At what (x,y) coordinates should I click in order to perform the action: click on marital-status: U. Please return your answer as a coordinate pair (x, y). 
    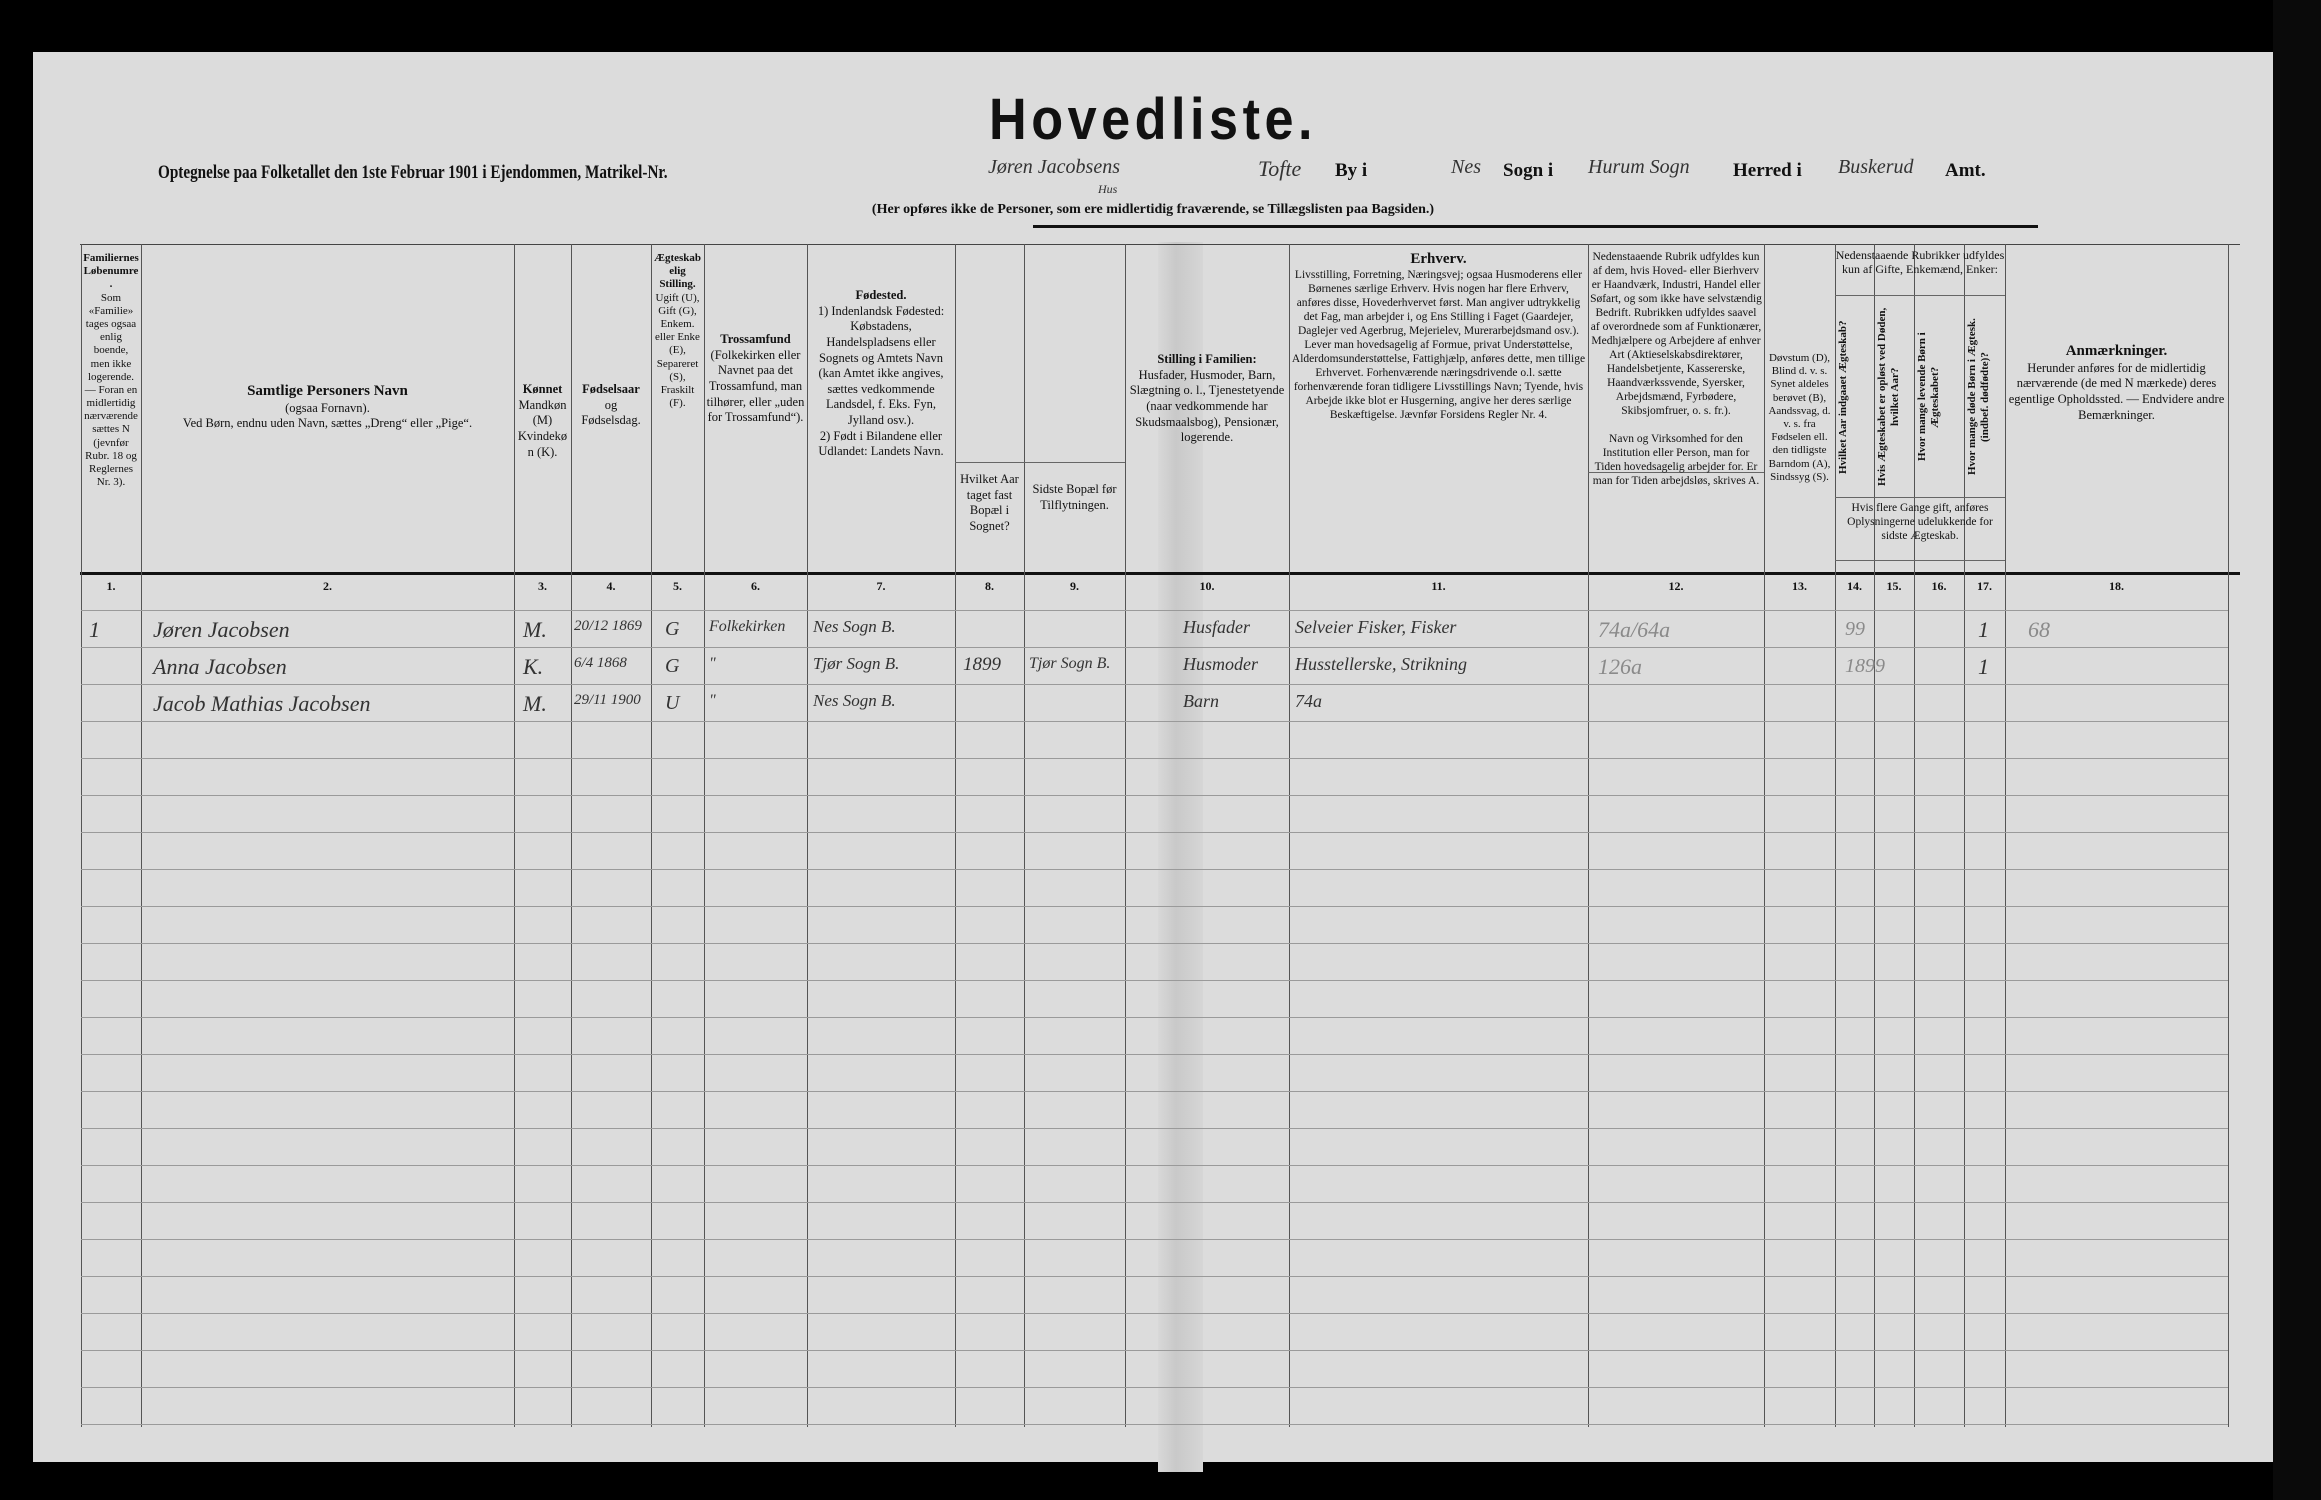
    Looking at the image, I should click on (672, 703).